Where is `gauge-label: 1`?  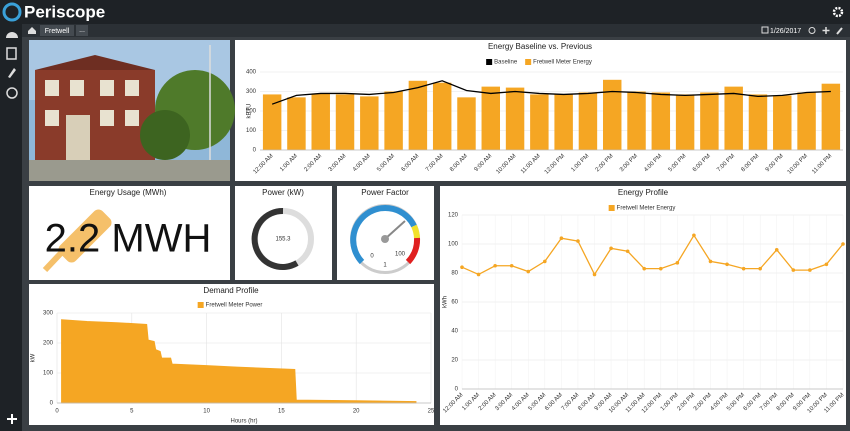 gauge-label: 1 is located at coordinates (385, 266).